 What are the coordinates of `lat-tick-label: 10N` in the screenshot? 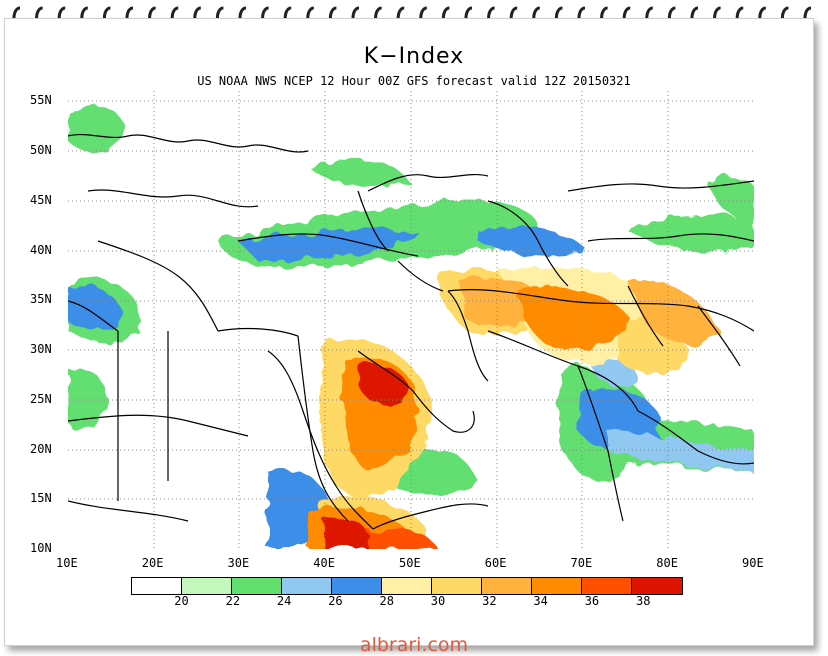 It's located at (41, 548).